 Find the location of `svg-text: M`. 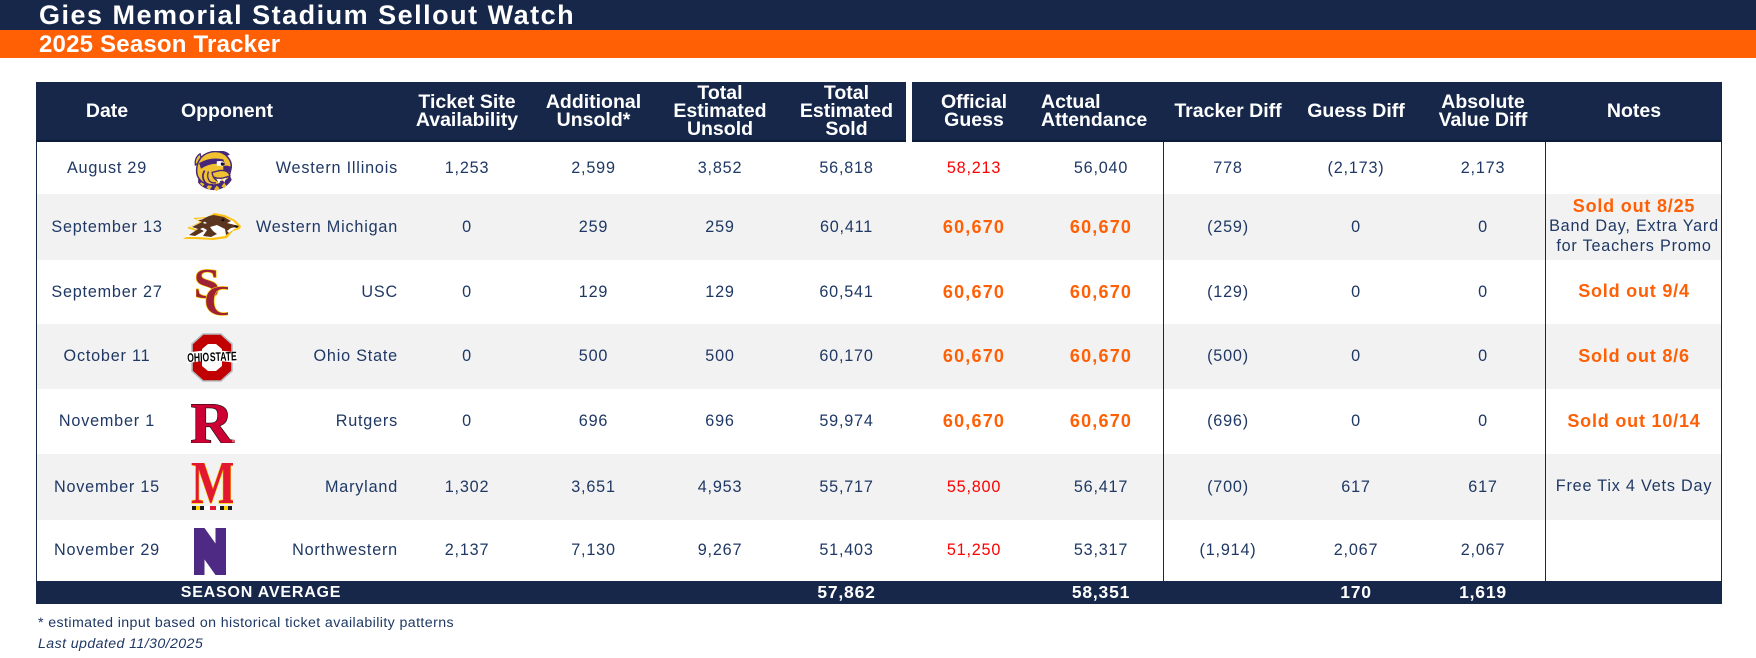

svg-text: M is located at coordinates (212, 486).